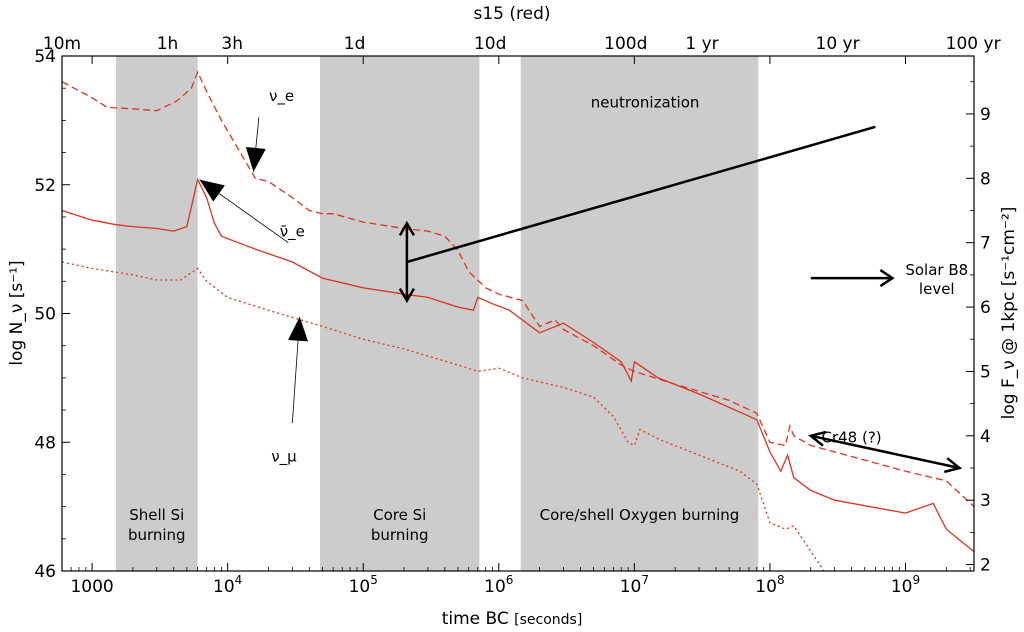 The image size is (1024, 632). I want to click on top-tick-label: 10 yr, so click(838, 44).